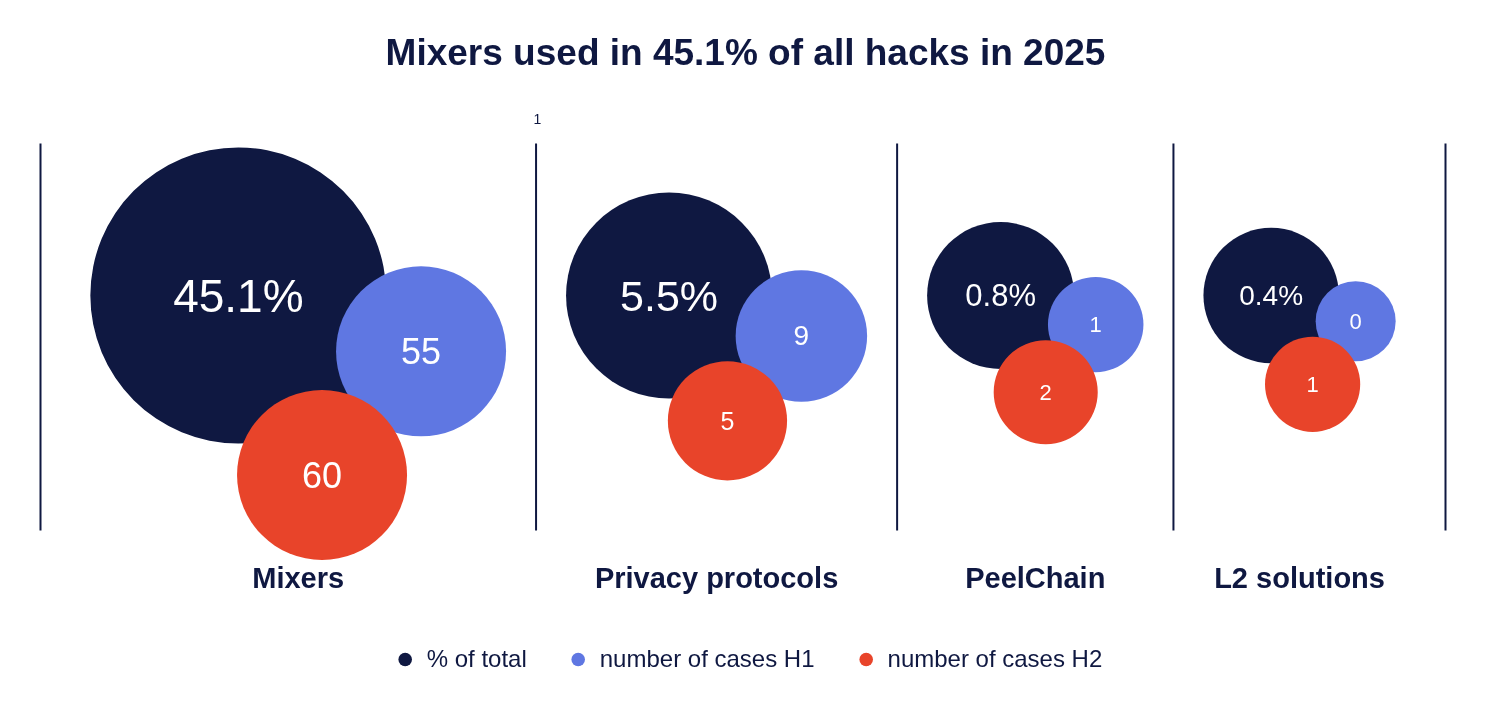  What do you see at coordinates (707, 659) in the screenshot?
I see `legend-label: number of cases H1` at bounding box center [707, 659].